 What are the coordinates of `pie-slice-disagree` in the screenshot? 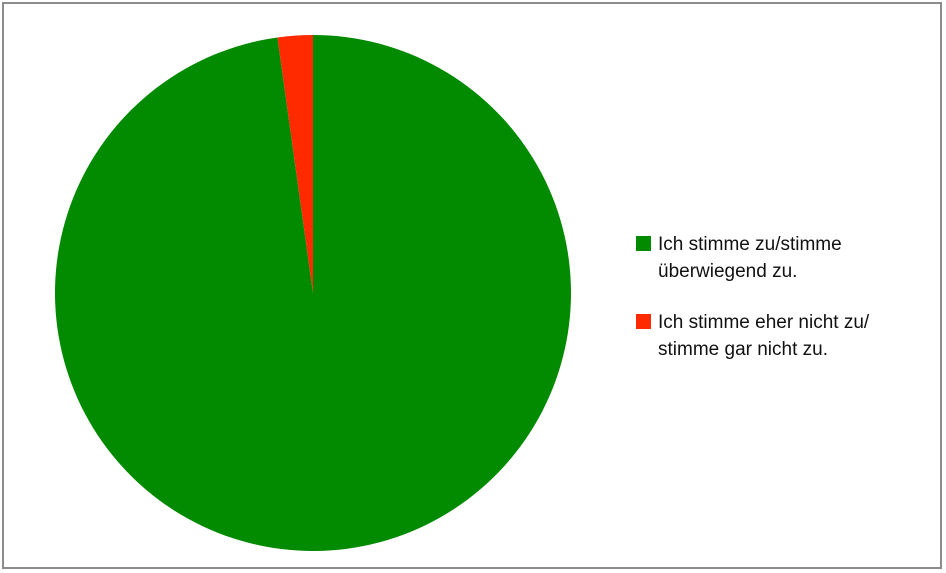 It's located at (295, 164).